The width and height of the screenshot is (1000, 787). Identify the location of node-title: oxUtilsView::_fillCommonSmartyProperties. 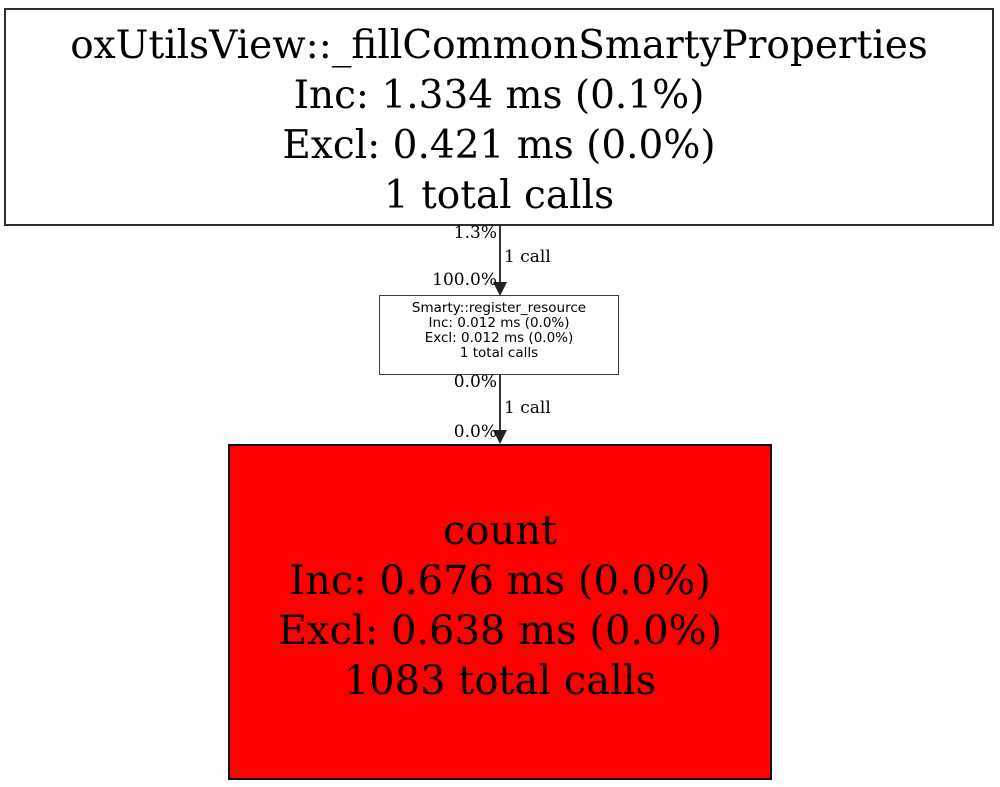
(499, 45).